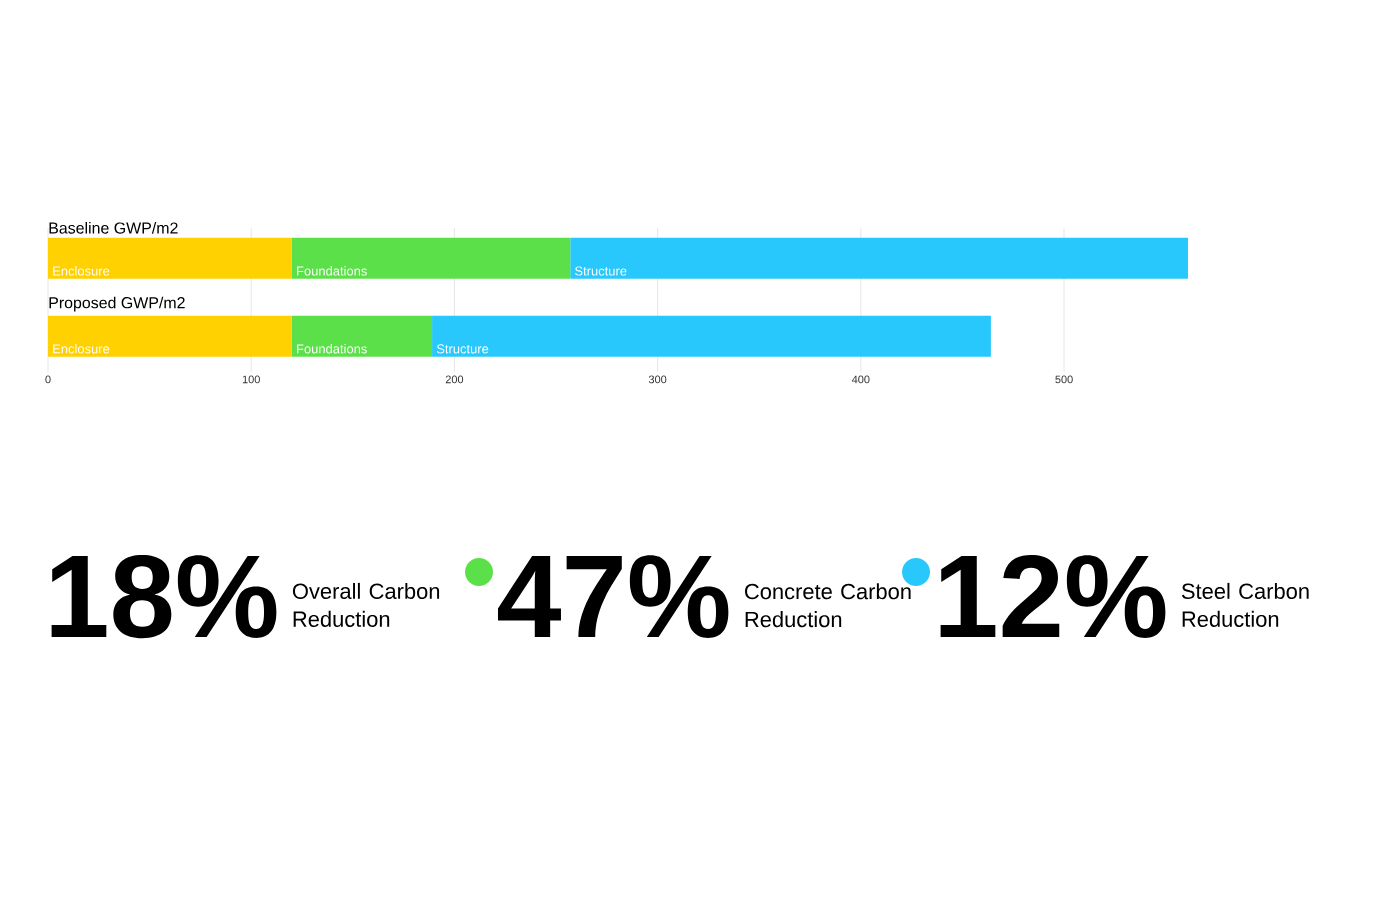  What do you see at coordinates (657, 379) in the screenshot?
I see `x-tick-label: 300` at bounding box center [657, 379].